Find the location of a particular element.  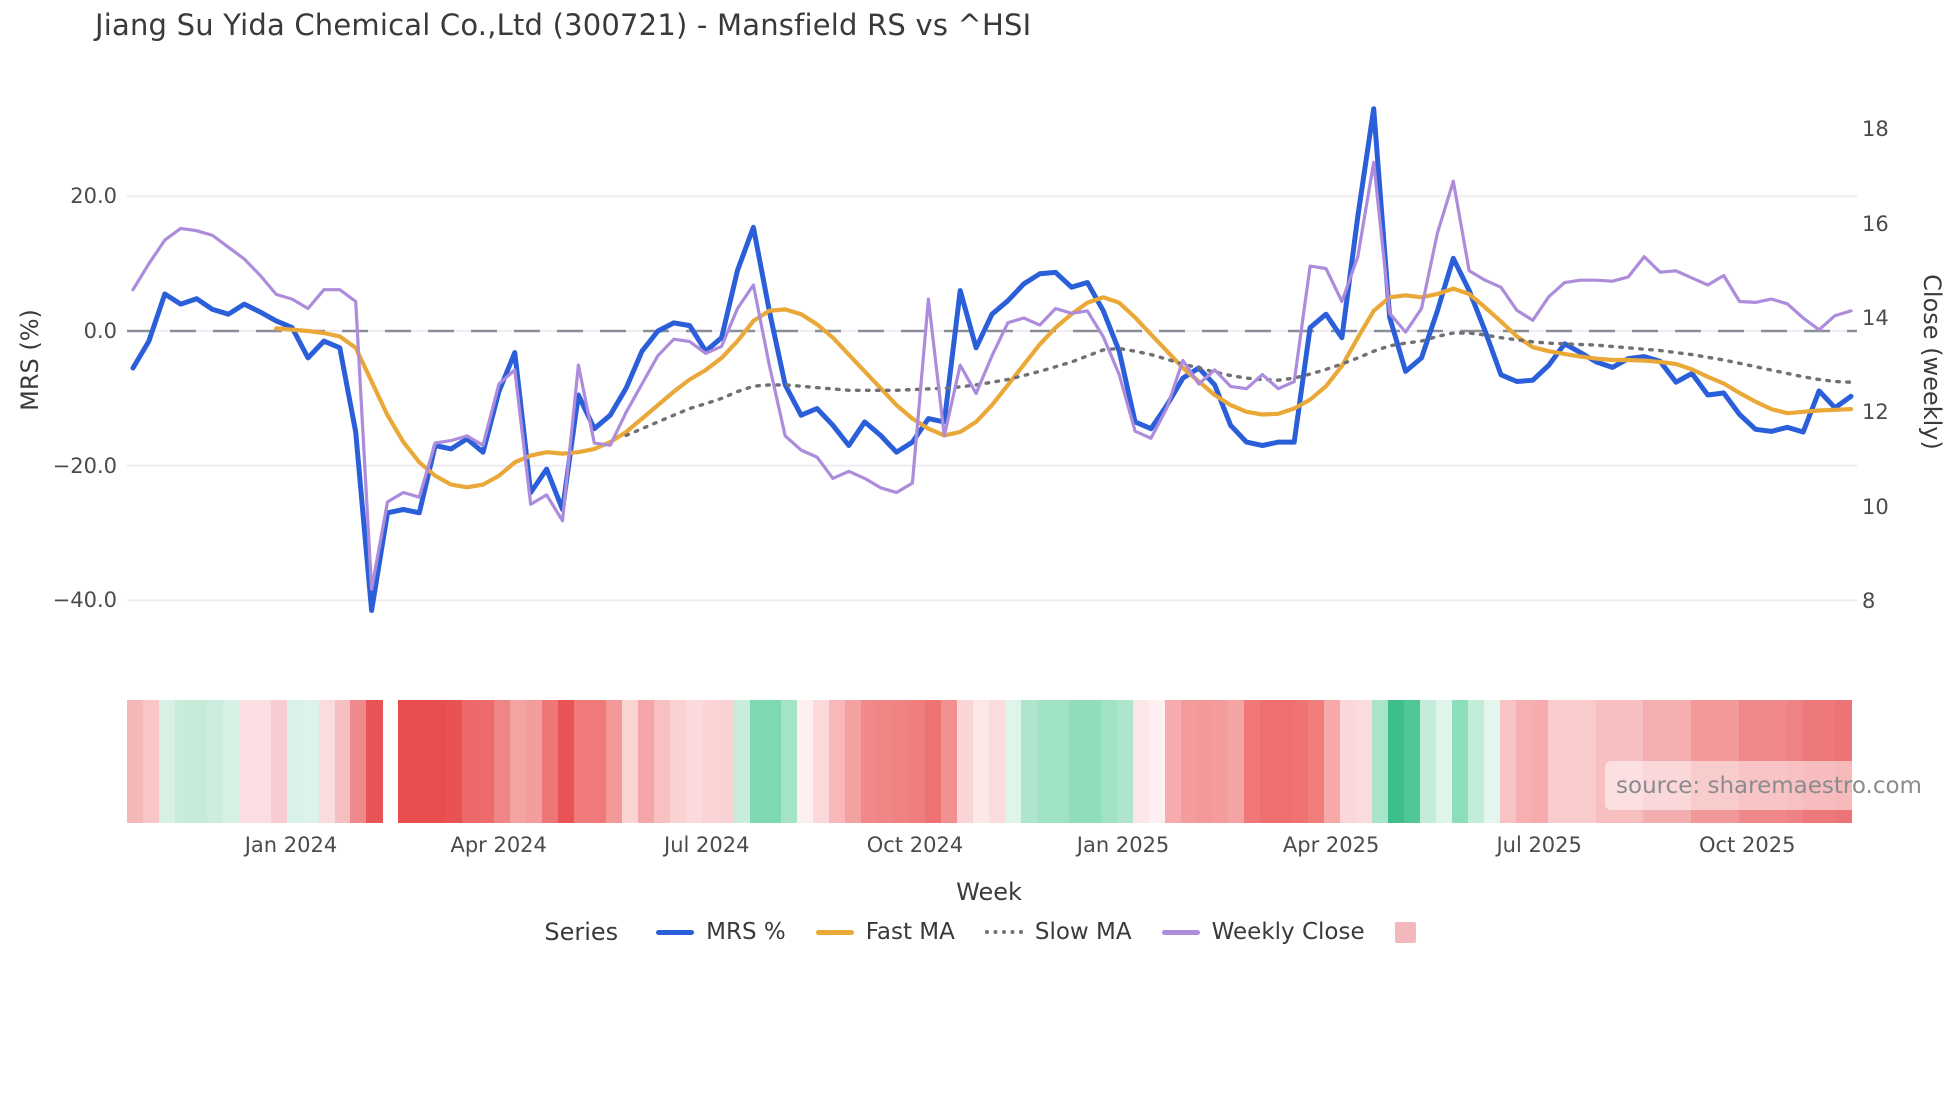

y-right-tick-label: 12 is located at coordinates (1875, 412).